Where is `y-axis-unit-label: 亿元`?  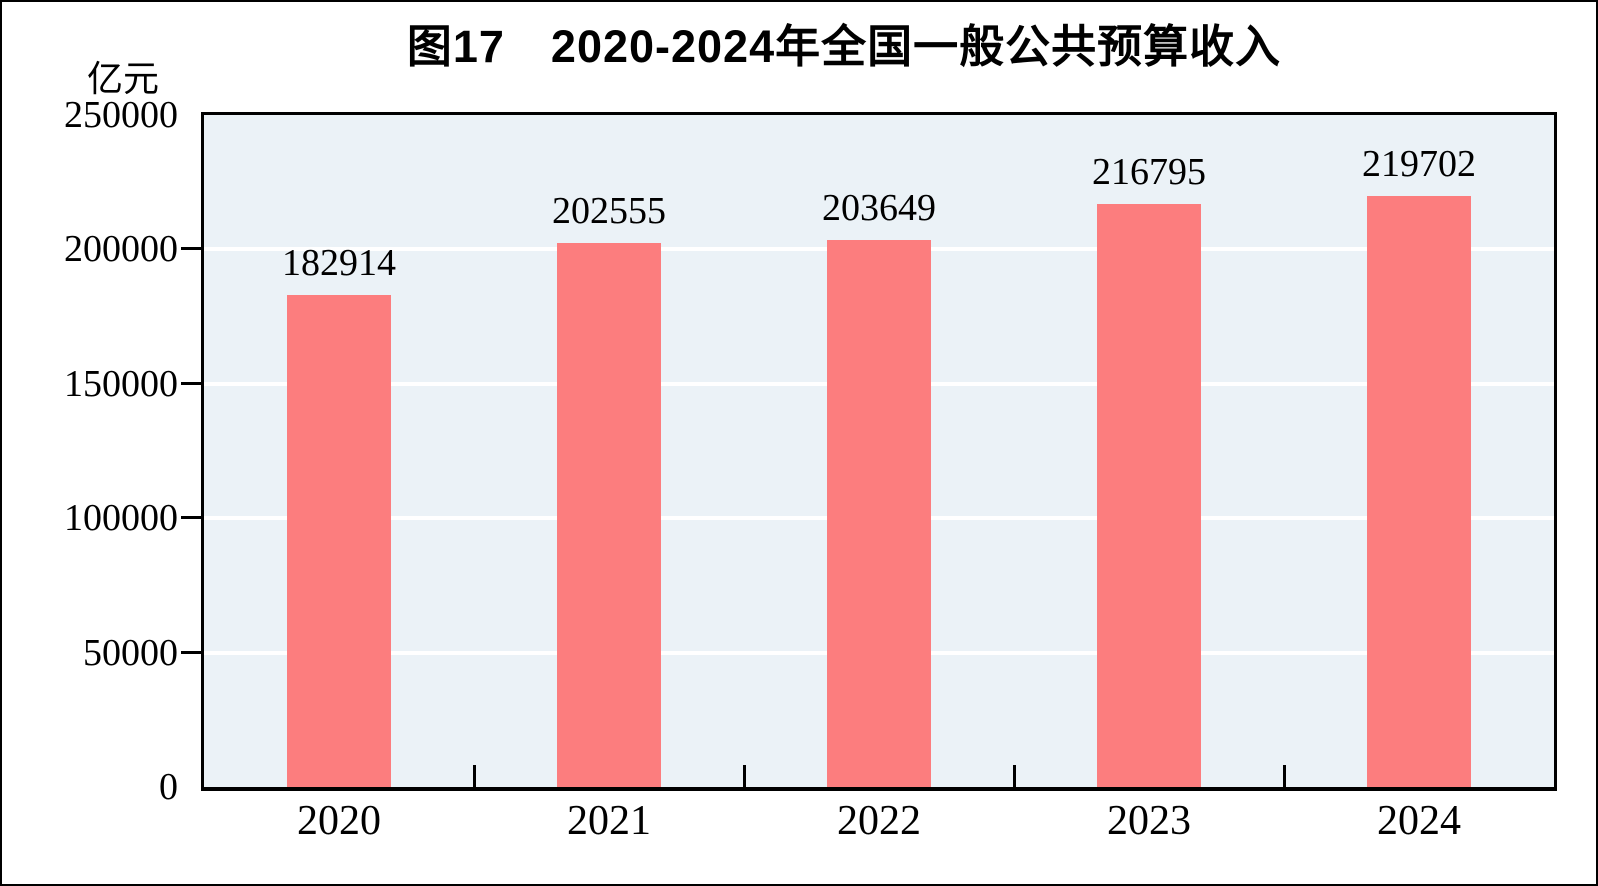 y-axis-unit-label: 亿元 is located at coordinates (123, 78).